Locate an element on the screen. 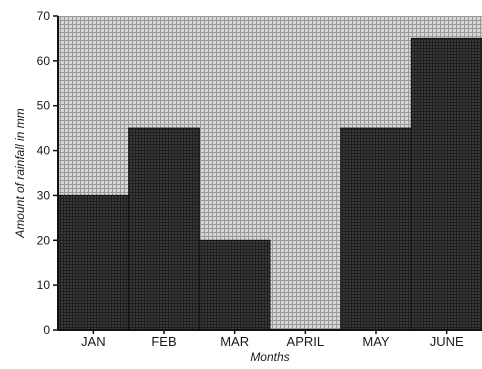  y-tick-label: 40 is located at coordinates (44, 151).